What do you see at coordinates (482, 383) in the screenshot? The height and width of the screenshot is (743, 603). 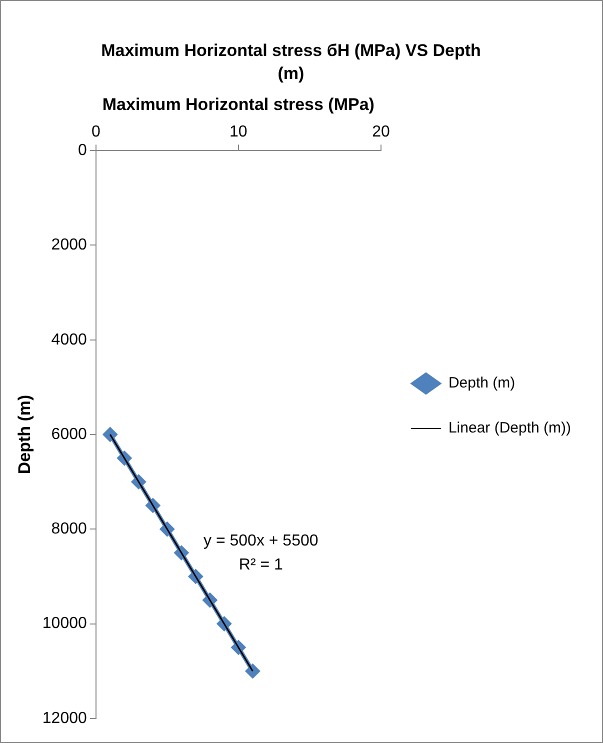 I see `legend-label: Depth (m)` at bounding box center [482, 383].